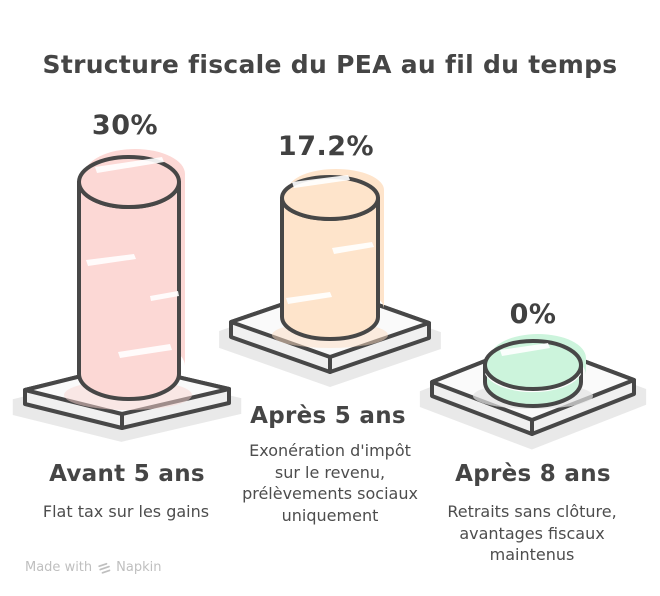 This screenshot has width=660, height=596. Describe the element at coordinates (533, 392) in the screenshot. I see `bar-group-apres-8-ans` at that location.